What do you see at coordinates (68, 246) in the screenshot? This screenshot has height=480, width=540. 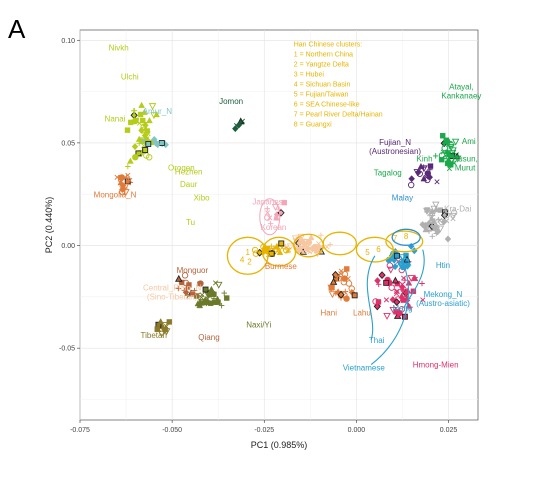 I see `y-tick-label: 0.00` at bounding box center [68, 246].